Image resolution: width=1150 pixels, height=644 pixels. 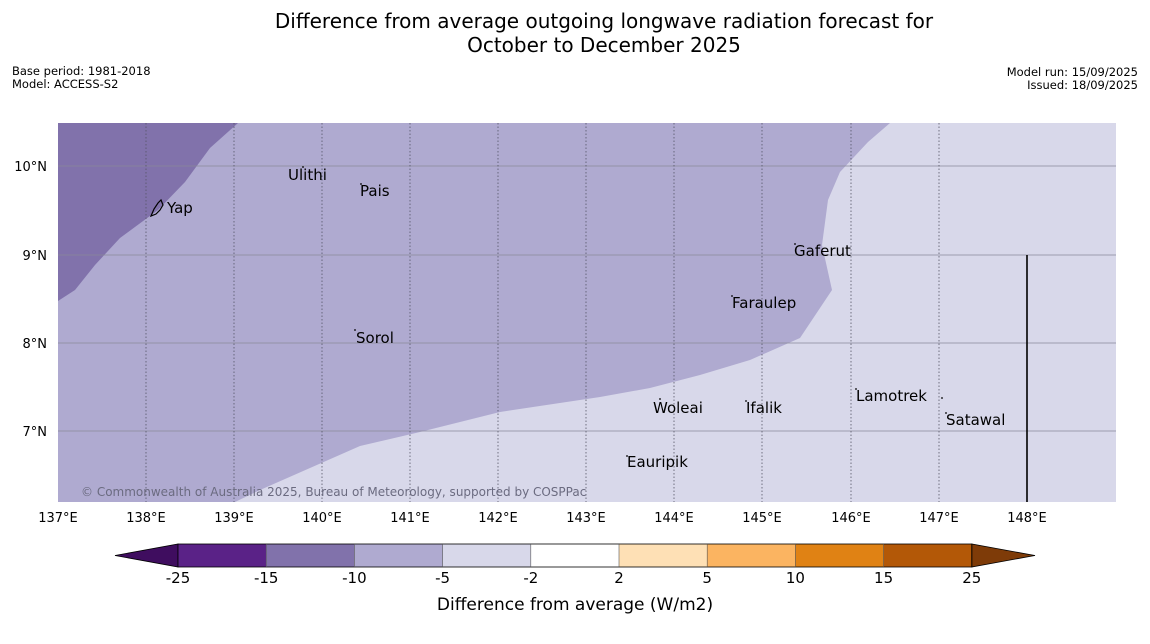 I want to click on lon-tick-label: 141°E, so click(x=410, y=518).